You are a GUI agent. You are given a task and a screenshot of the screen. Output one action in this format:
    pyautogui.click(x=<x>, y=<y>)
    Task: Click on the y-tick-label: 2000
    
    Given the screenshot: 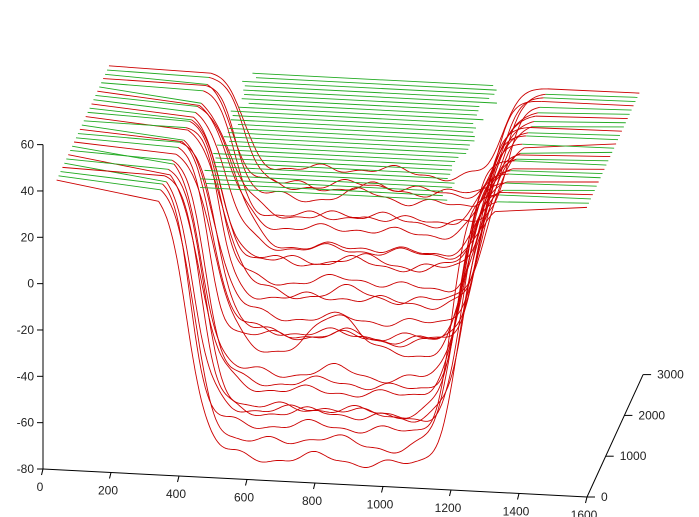 What is the action you would take?
    pyautogui.click(x=651, y=415)
    